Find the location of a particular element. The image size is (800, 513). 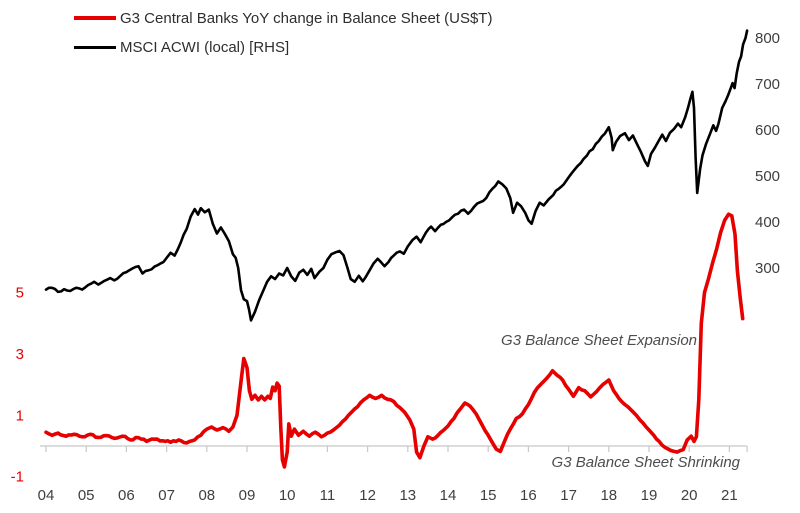

legend-label-msci: MSCI ACWI (local) [RHS] is located at coordinates (205, 47).